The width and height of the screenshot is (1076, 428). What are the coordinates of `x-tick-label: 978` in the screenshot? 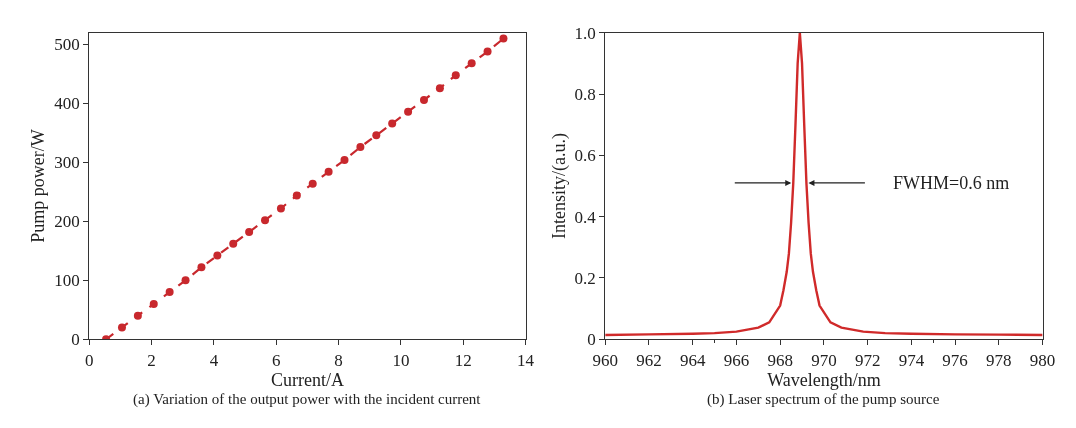 It's located at (999, 360).